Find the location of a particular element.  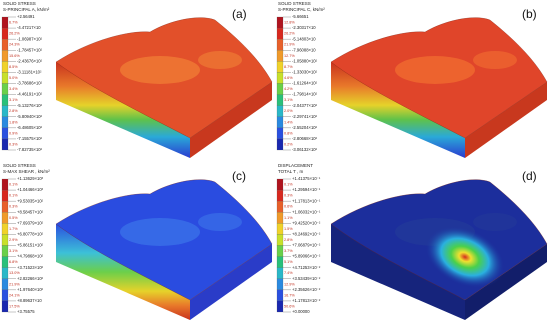

legend-percent: 1.5% is located at coordinates (288, 229).